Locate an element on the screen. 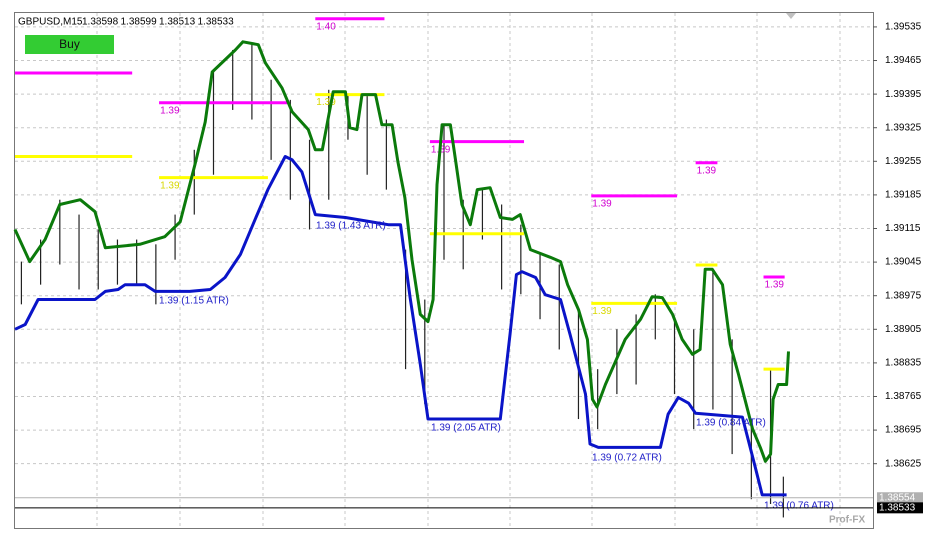 The image size is (937, 539). atr-annotation: 1.39 (0.72 ATR) is located at coordinates (627, 458).